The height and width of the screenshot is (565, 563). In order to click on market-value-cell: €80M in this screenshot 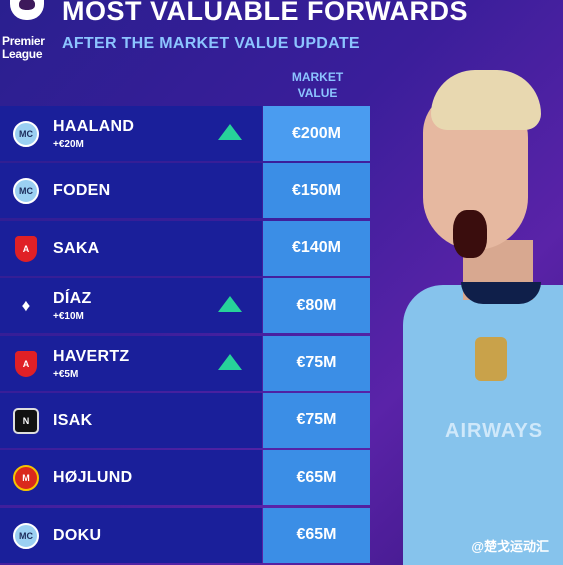, I will do `click(316, 306)`.